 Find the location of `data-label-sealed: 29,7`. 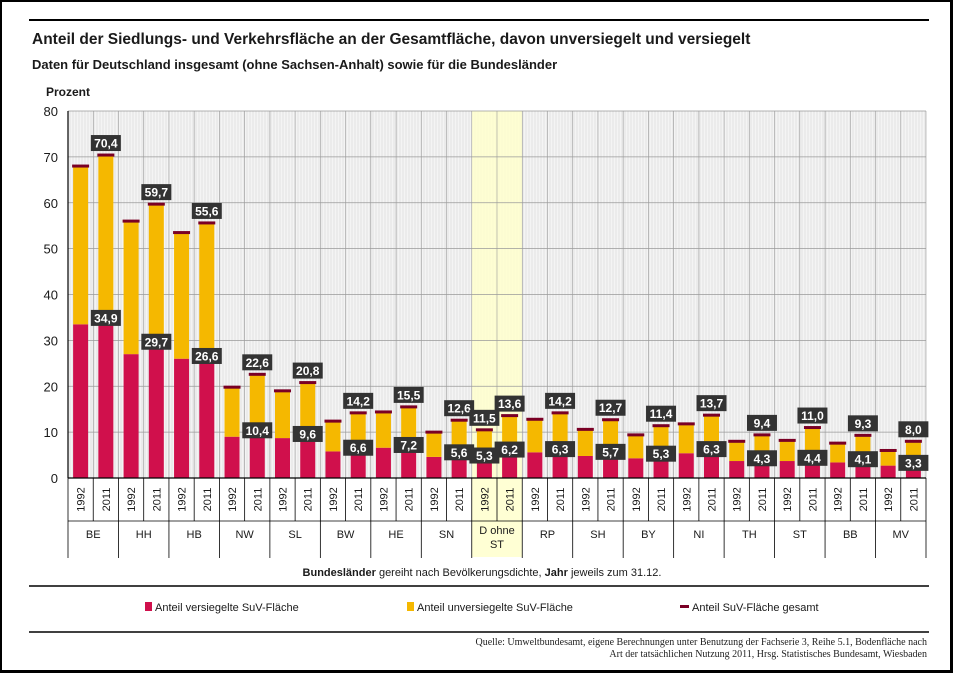

data-label-sealed: 29,7 is located at coordinates (157, 342).